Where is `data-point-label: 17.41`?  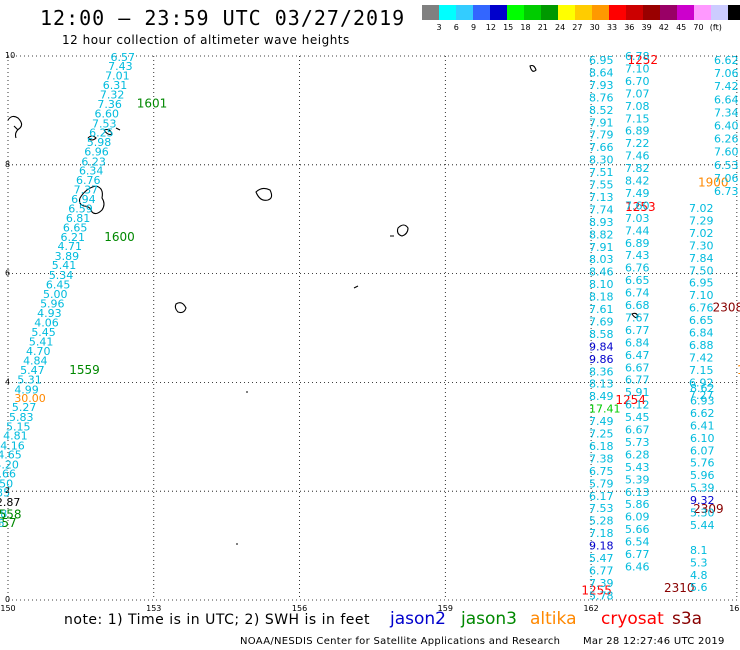
data-point-label: 17.41 is located at coordinates (605, 409).